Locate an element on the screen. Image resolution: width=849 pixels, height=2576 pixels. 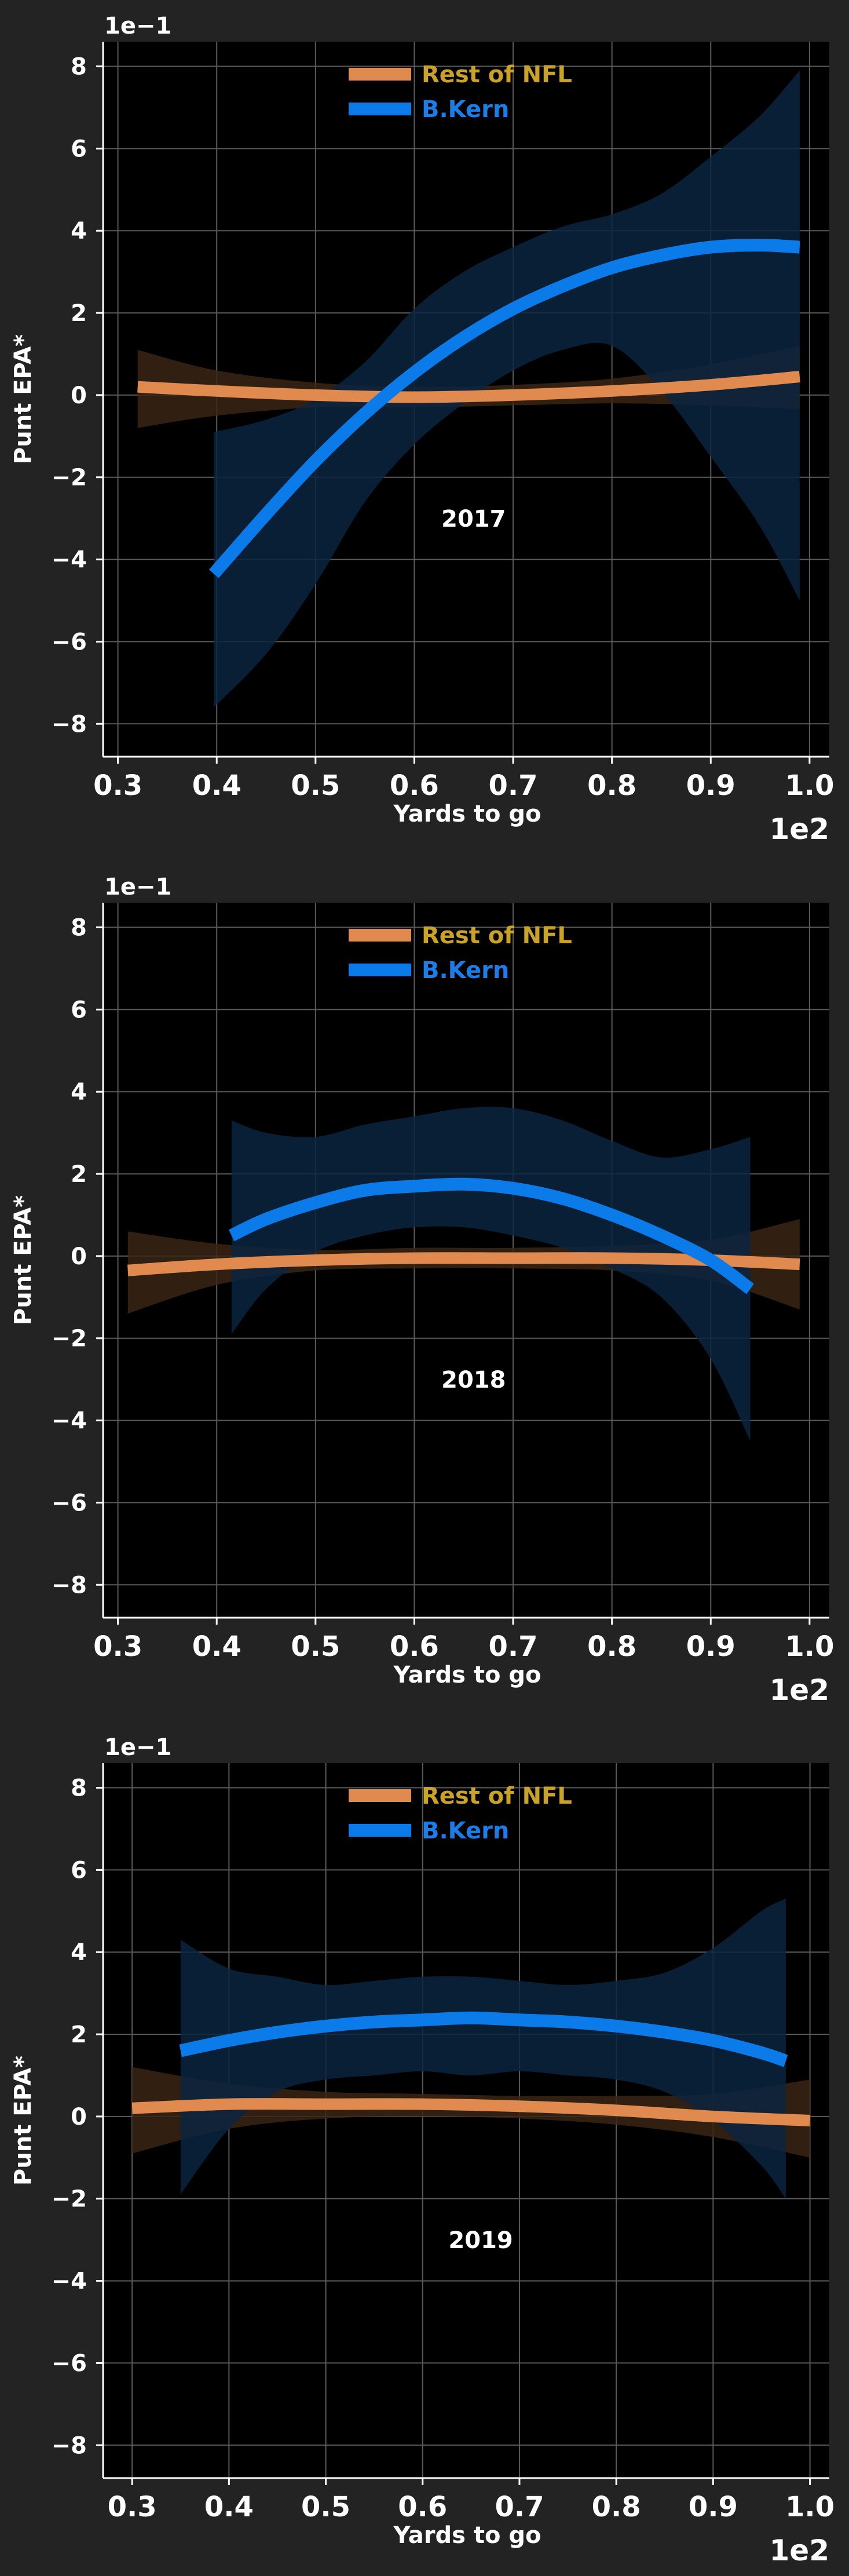
year-annotation: 2017 is located at coordinates (474, 519).